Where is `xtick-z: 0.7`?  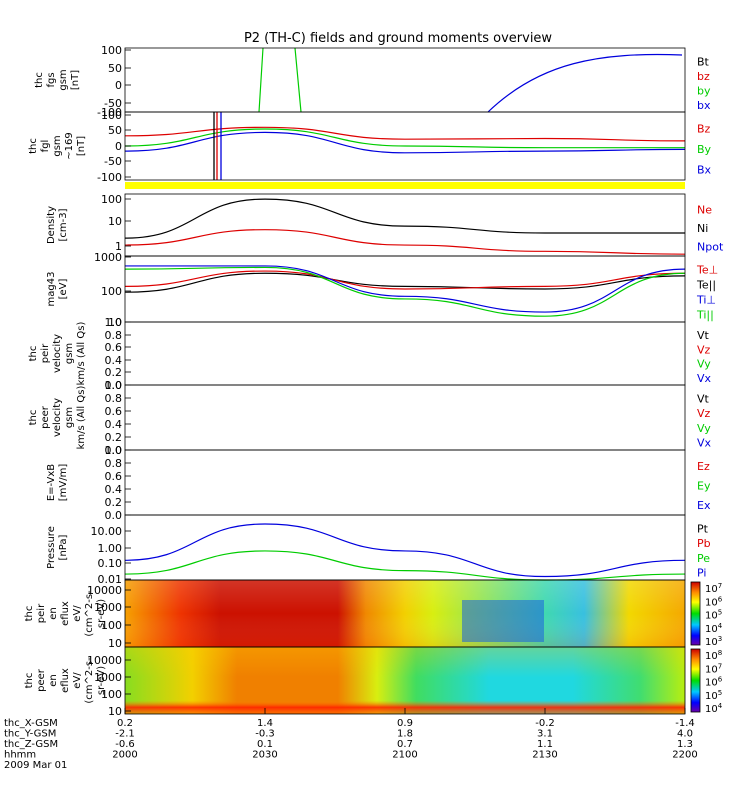 xtick-z: 0.7 is located at coordinates (405, 744).